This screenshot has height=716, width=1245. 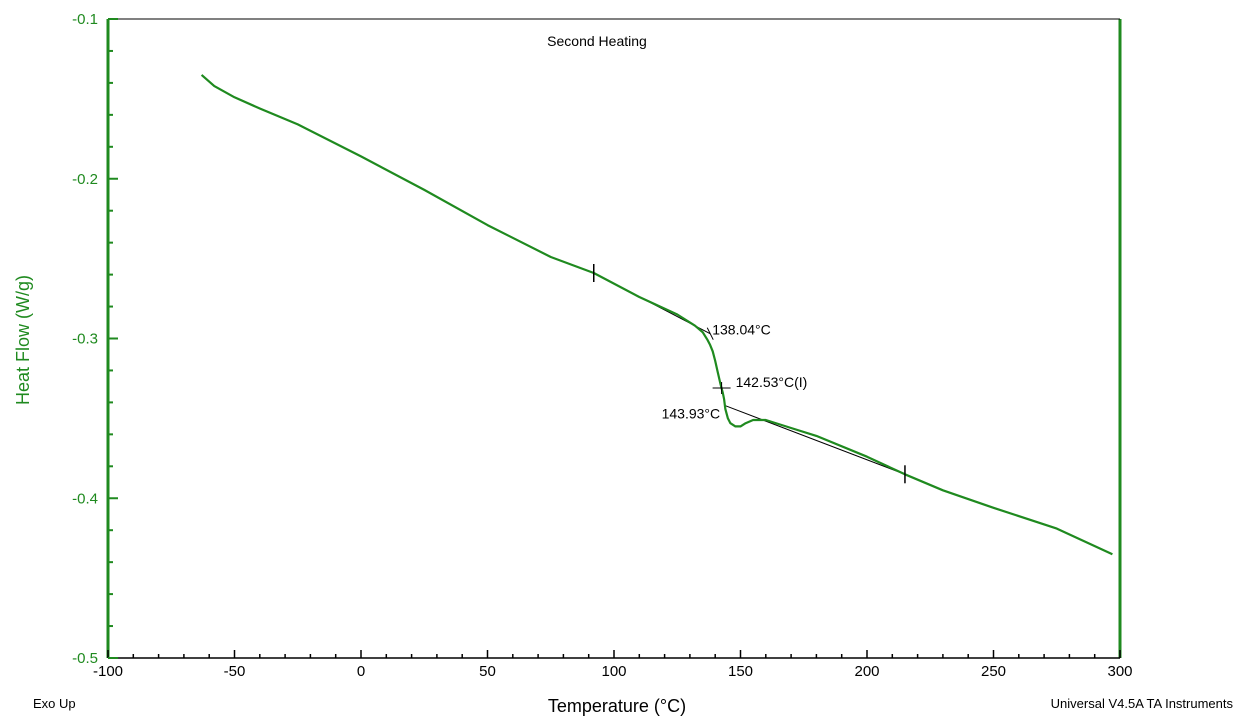 I want to click on footer-instrument: Universal V4.5A TA Instruments, so click(x=1142, y=703).